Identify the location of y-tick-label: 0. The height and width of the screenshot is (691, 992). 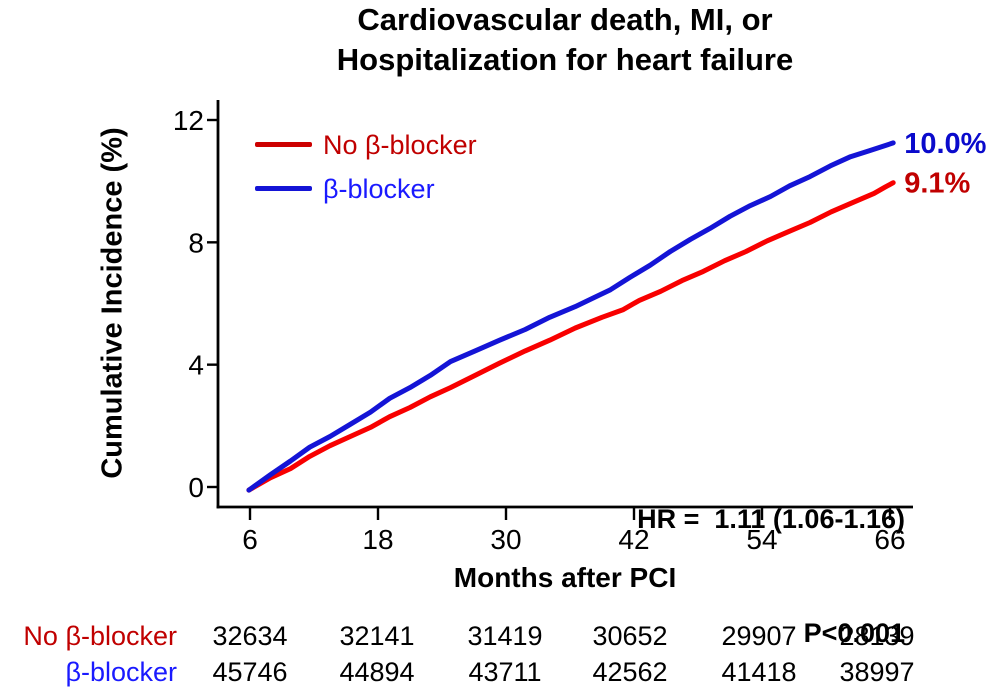
(196, 487).